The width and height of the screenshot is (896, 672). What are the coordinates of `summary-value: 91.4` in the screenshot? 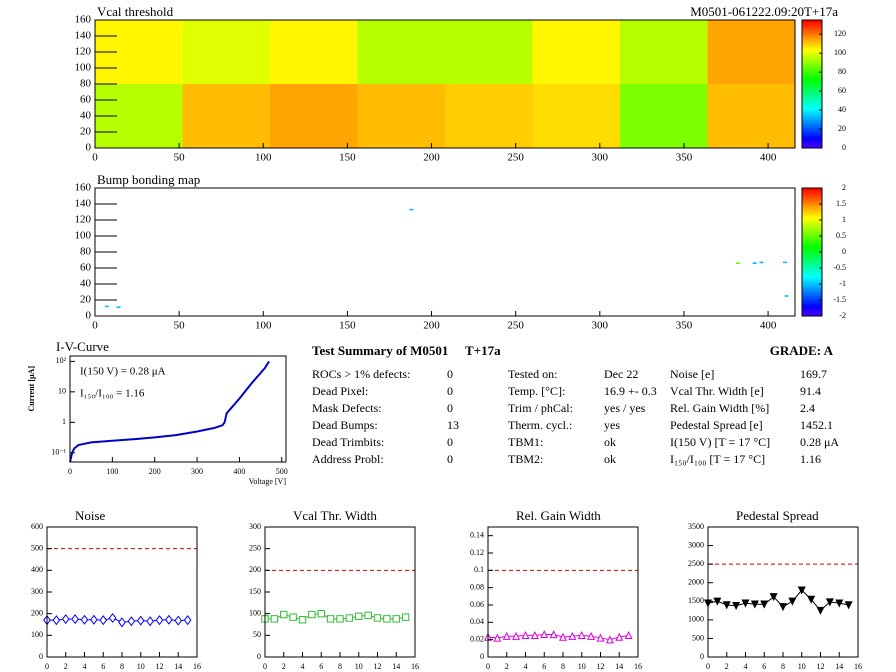 It's located at (810, 391).